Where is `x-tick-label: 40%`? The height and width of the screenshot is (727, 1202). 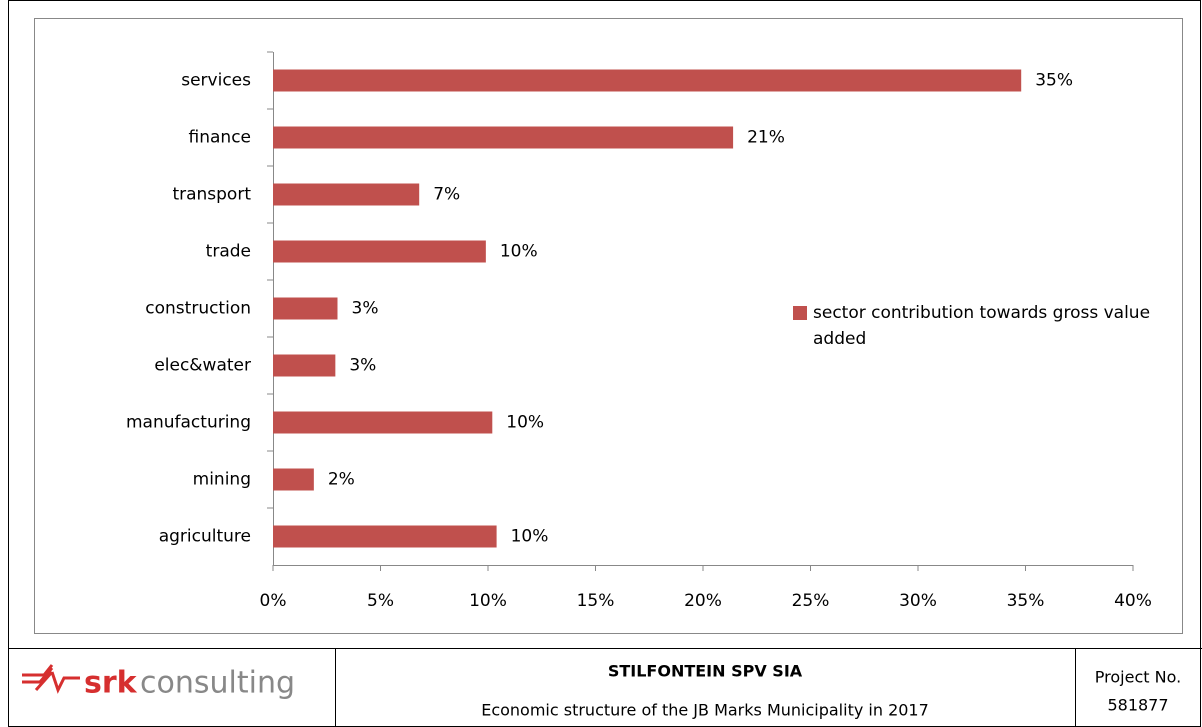
x-tick-label: 40% is located at coordinates (1133, 601).